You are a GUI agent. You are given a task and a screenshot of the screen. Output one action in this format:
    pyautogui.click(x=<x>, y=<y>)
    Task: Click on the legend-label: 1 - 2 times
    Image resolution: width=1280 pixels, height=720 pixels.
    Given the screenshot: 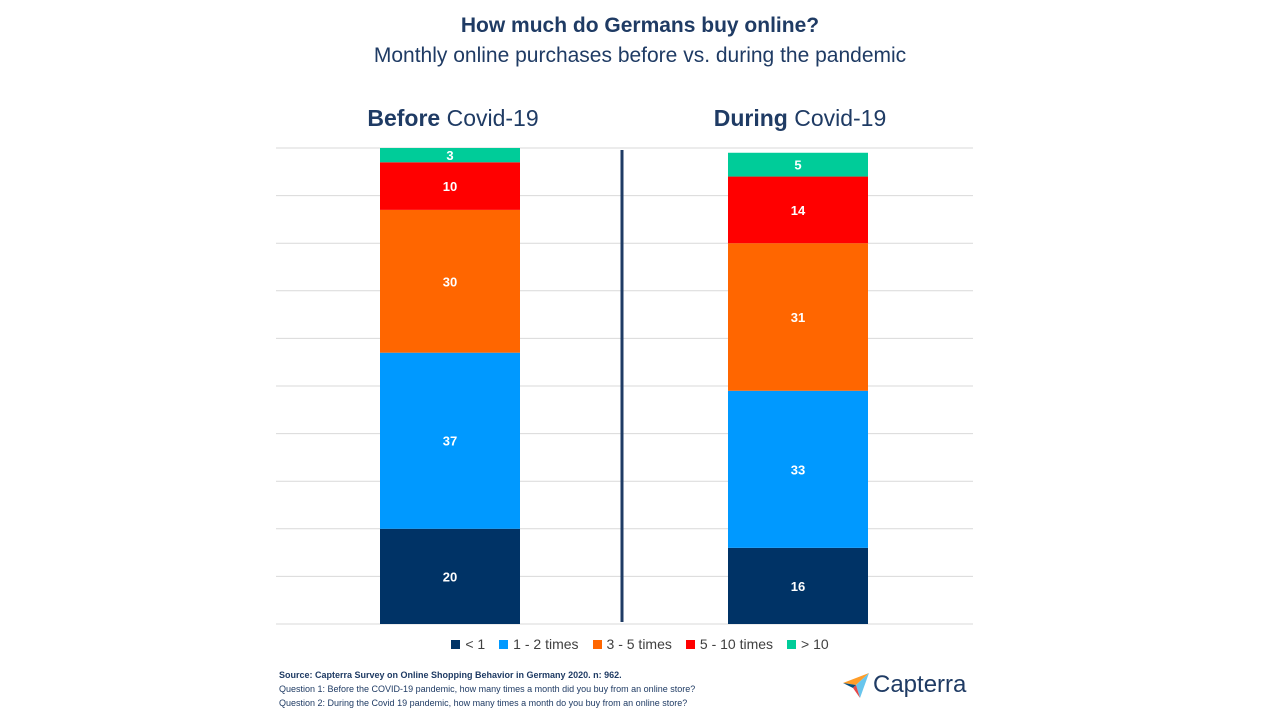 What is the action you would take?
    pyautogui.click(x=546, y=644)
    